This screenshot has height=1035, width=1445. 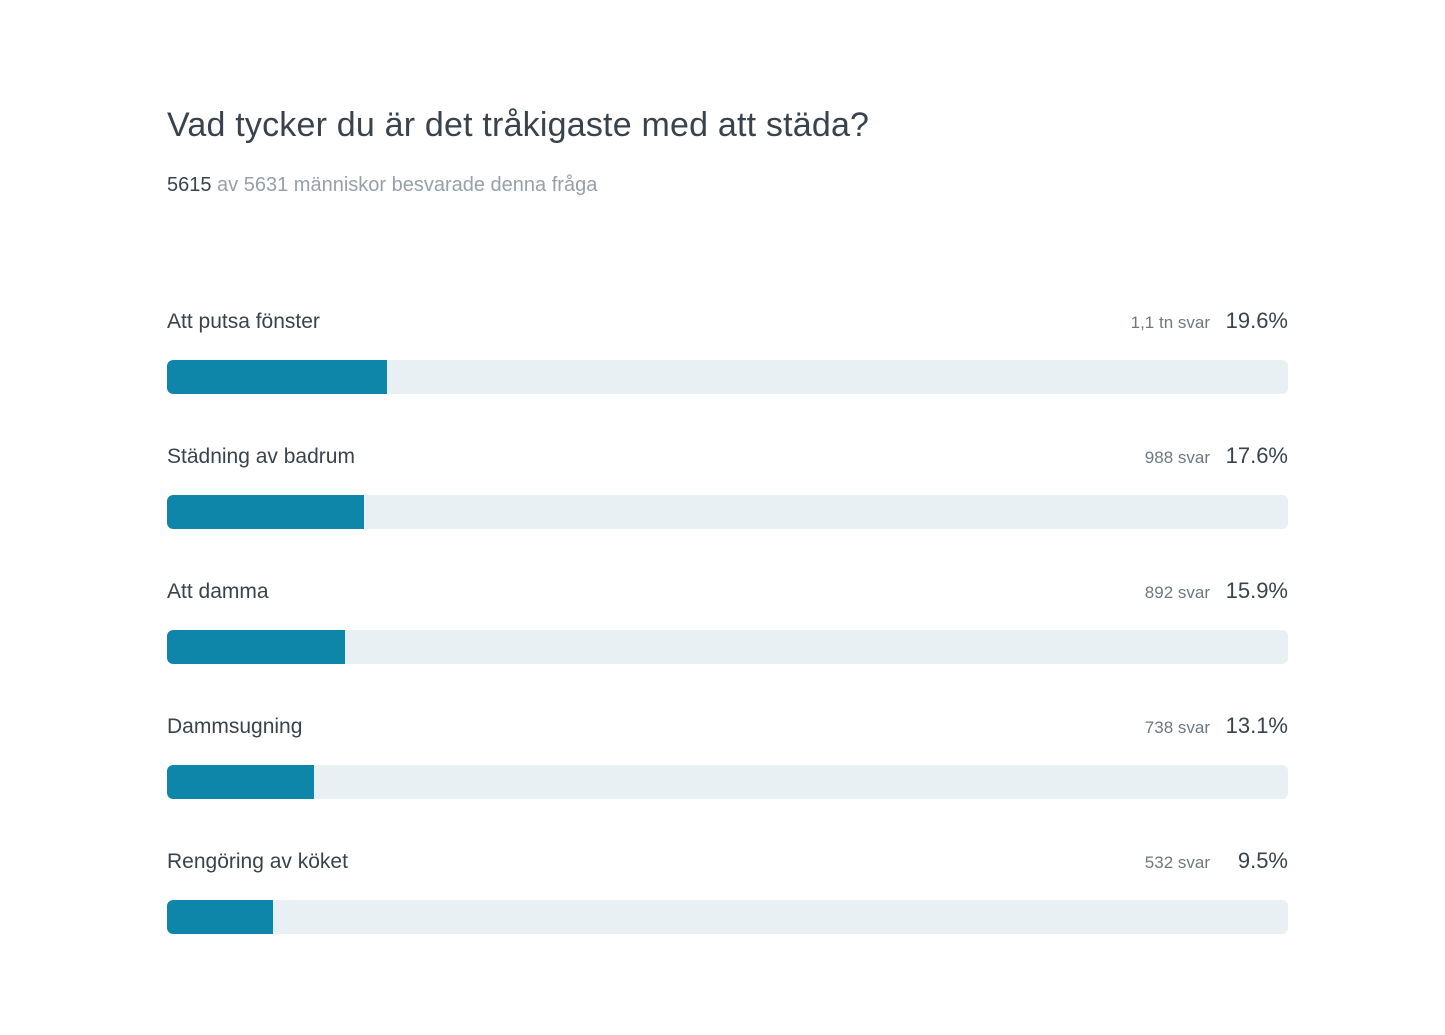 I want to click on result-row: Städning av badrum 988 svar 17.6%, so click(x=727, y=485).